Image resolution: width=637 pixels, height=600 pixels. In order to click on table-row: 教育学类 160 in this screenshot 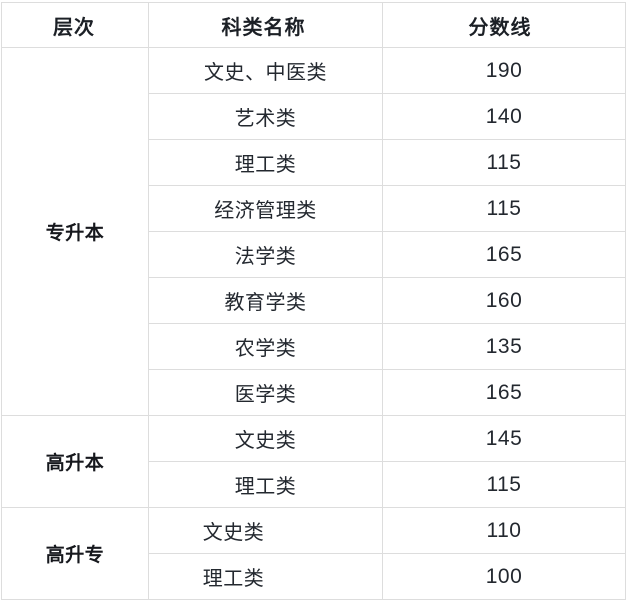, I will do `click(314, 300)`.